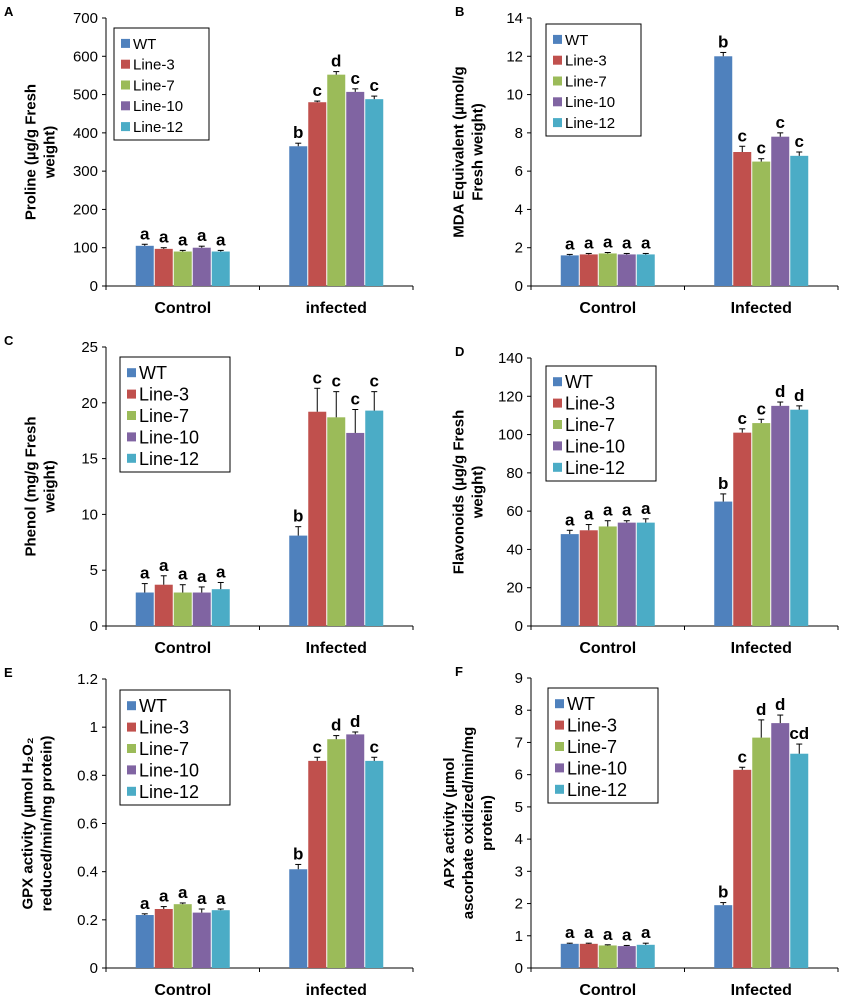 This screenshot has width=851, height=1001. I want to click on y-axis-label-line: Phenol (mg/g Fresh, so click(31, 486).